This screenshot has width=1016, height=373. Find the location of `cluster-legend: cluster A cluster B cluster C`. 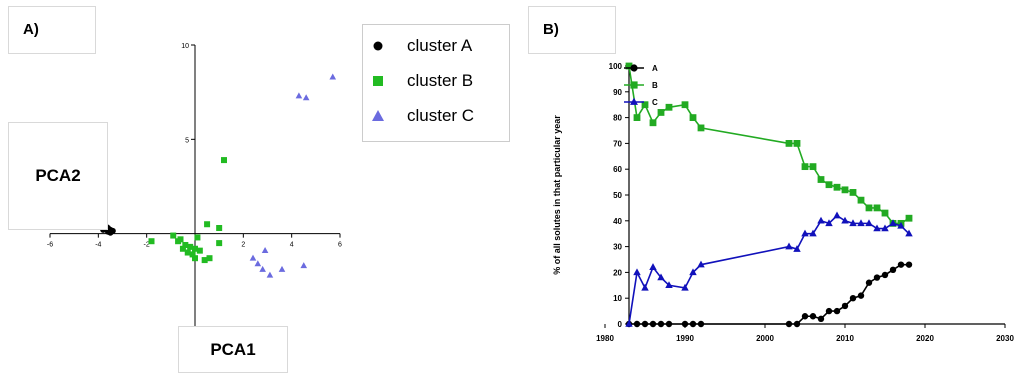

cluster-legend: cluster A cluster B cluster C is located at coordinates (436, 83).